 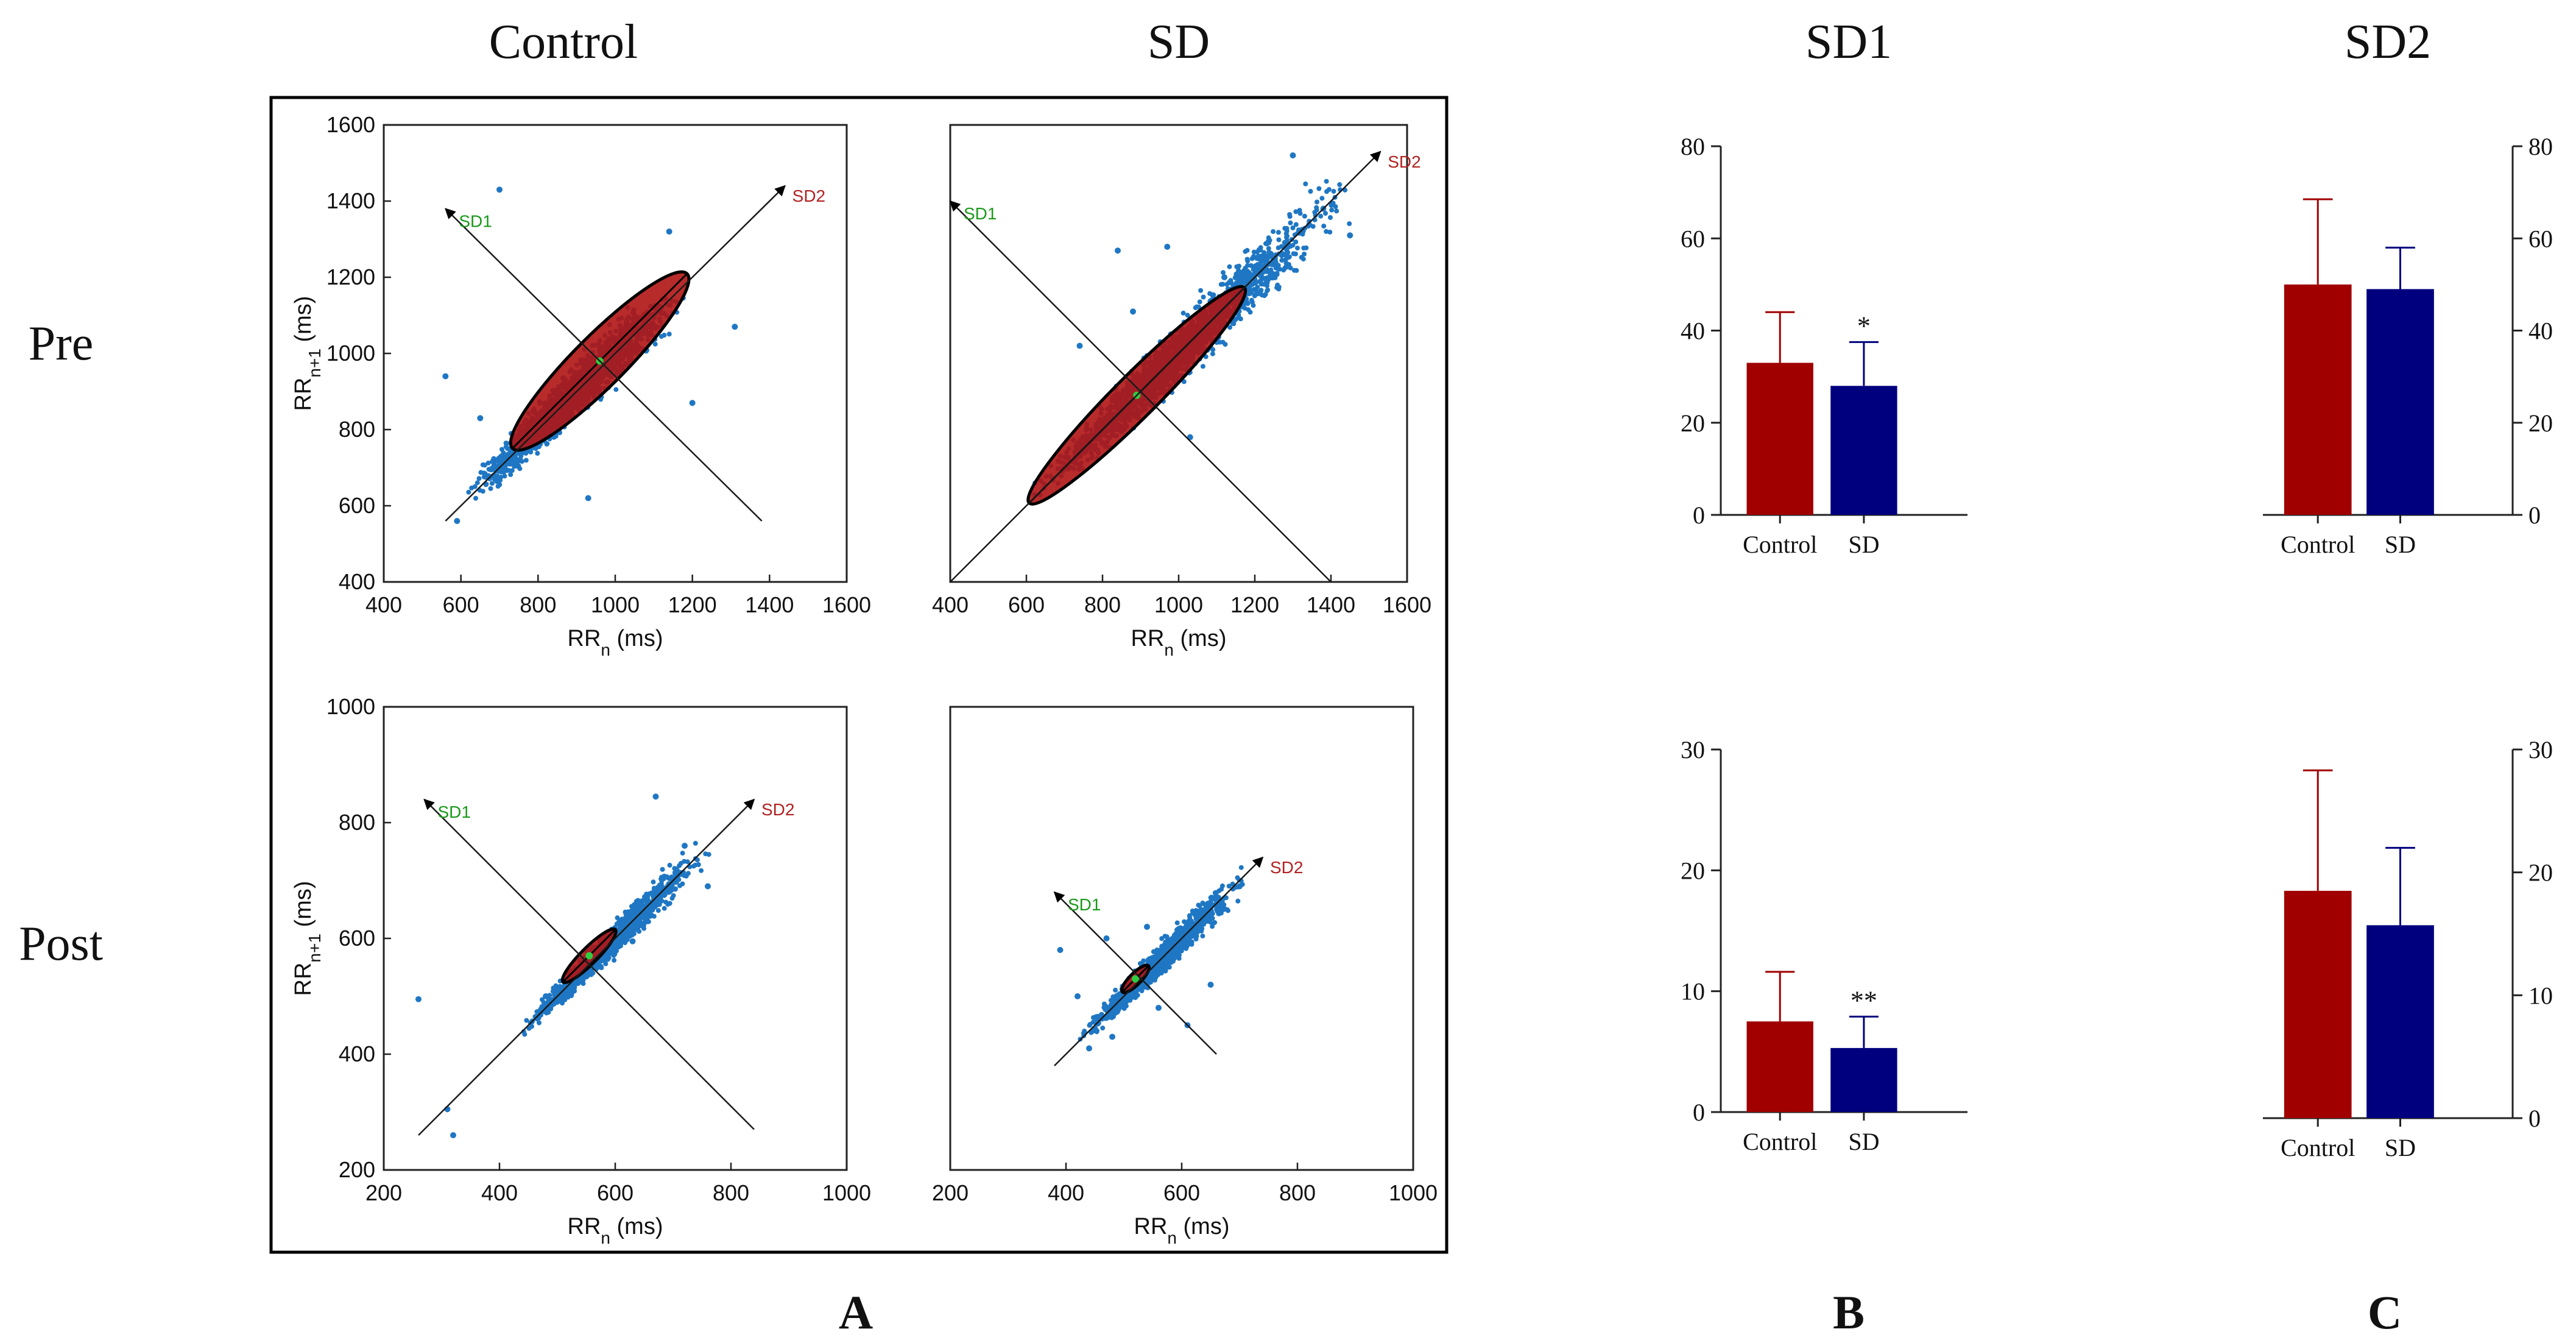 I want to click on x-tick-label: 200, so click(x=383, y=1192).